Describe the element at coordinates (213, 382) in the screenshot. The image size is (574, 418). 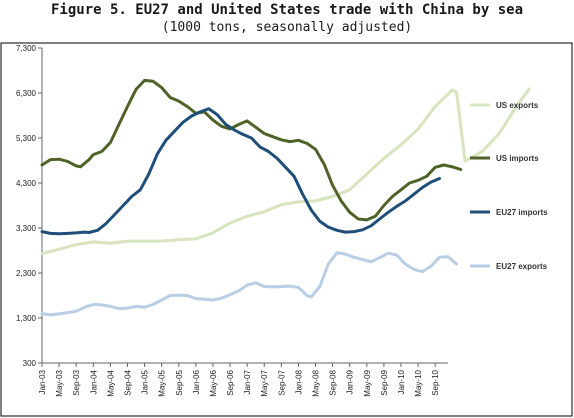
I see `x-tick-label: May-06` at that location.